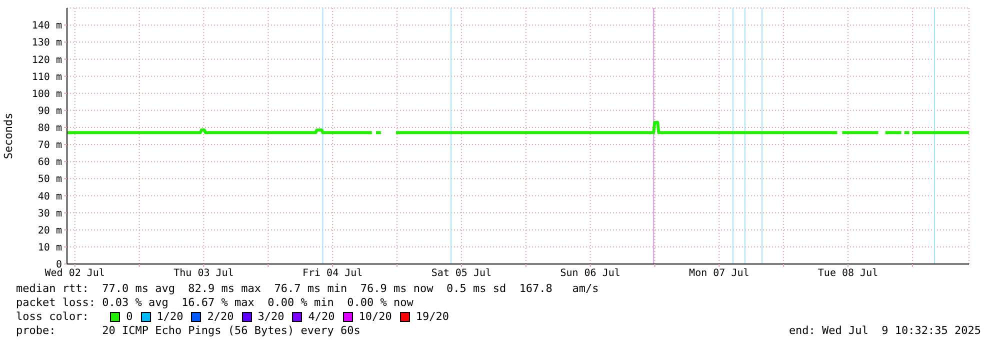 This screenshot has width=997, height=347. I want to click on y-tick-label: 60 m, so click(50, 162).